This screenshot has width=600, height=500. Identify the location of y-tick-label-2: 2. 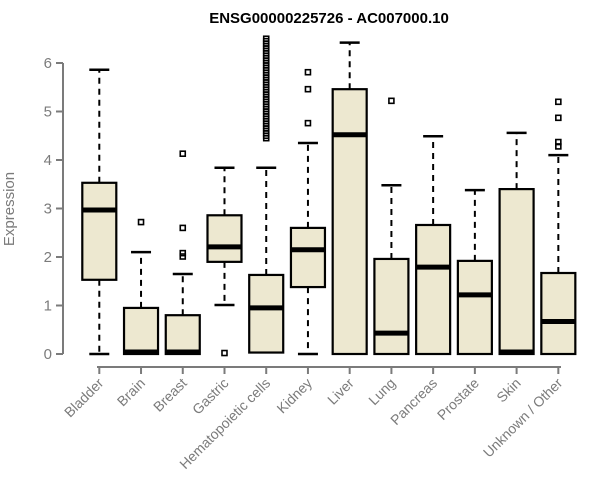
(48, 257).